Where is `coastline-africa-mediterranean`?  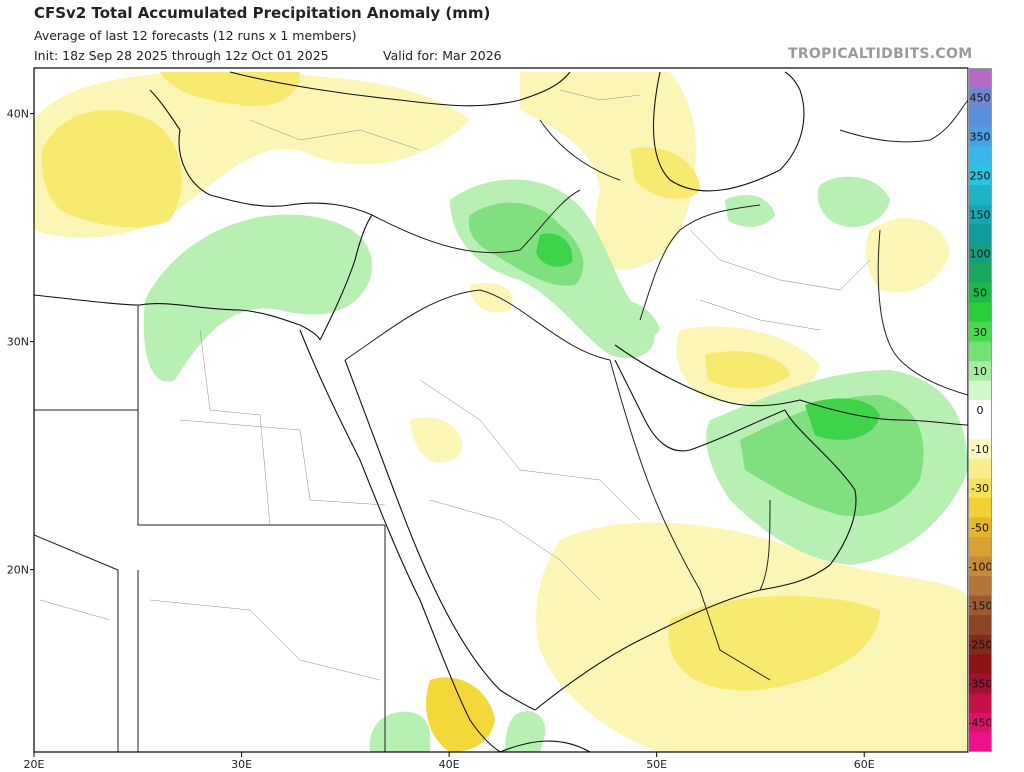 coastline-africa-mediterranean is located at coordinates (177, 317).